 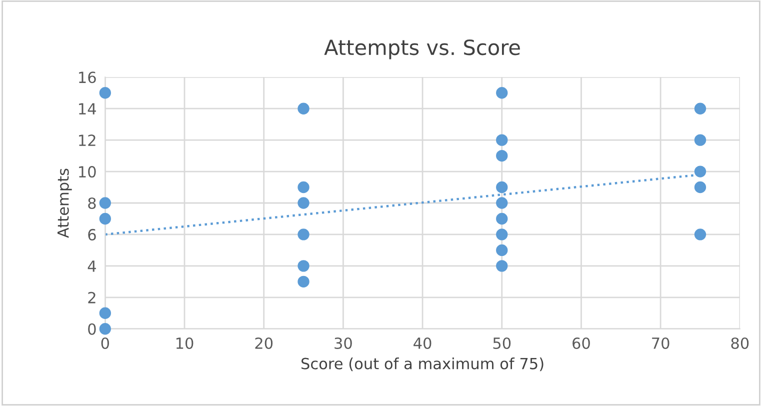 I want to click on x-axis-title: Score (out of a maximum of 75), so click(x=422, y=365).